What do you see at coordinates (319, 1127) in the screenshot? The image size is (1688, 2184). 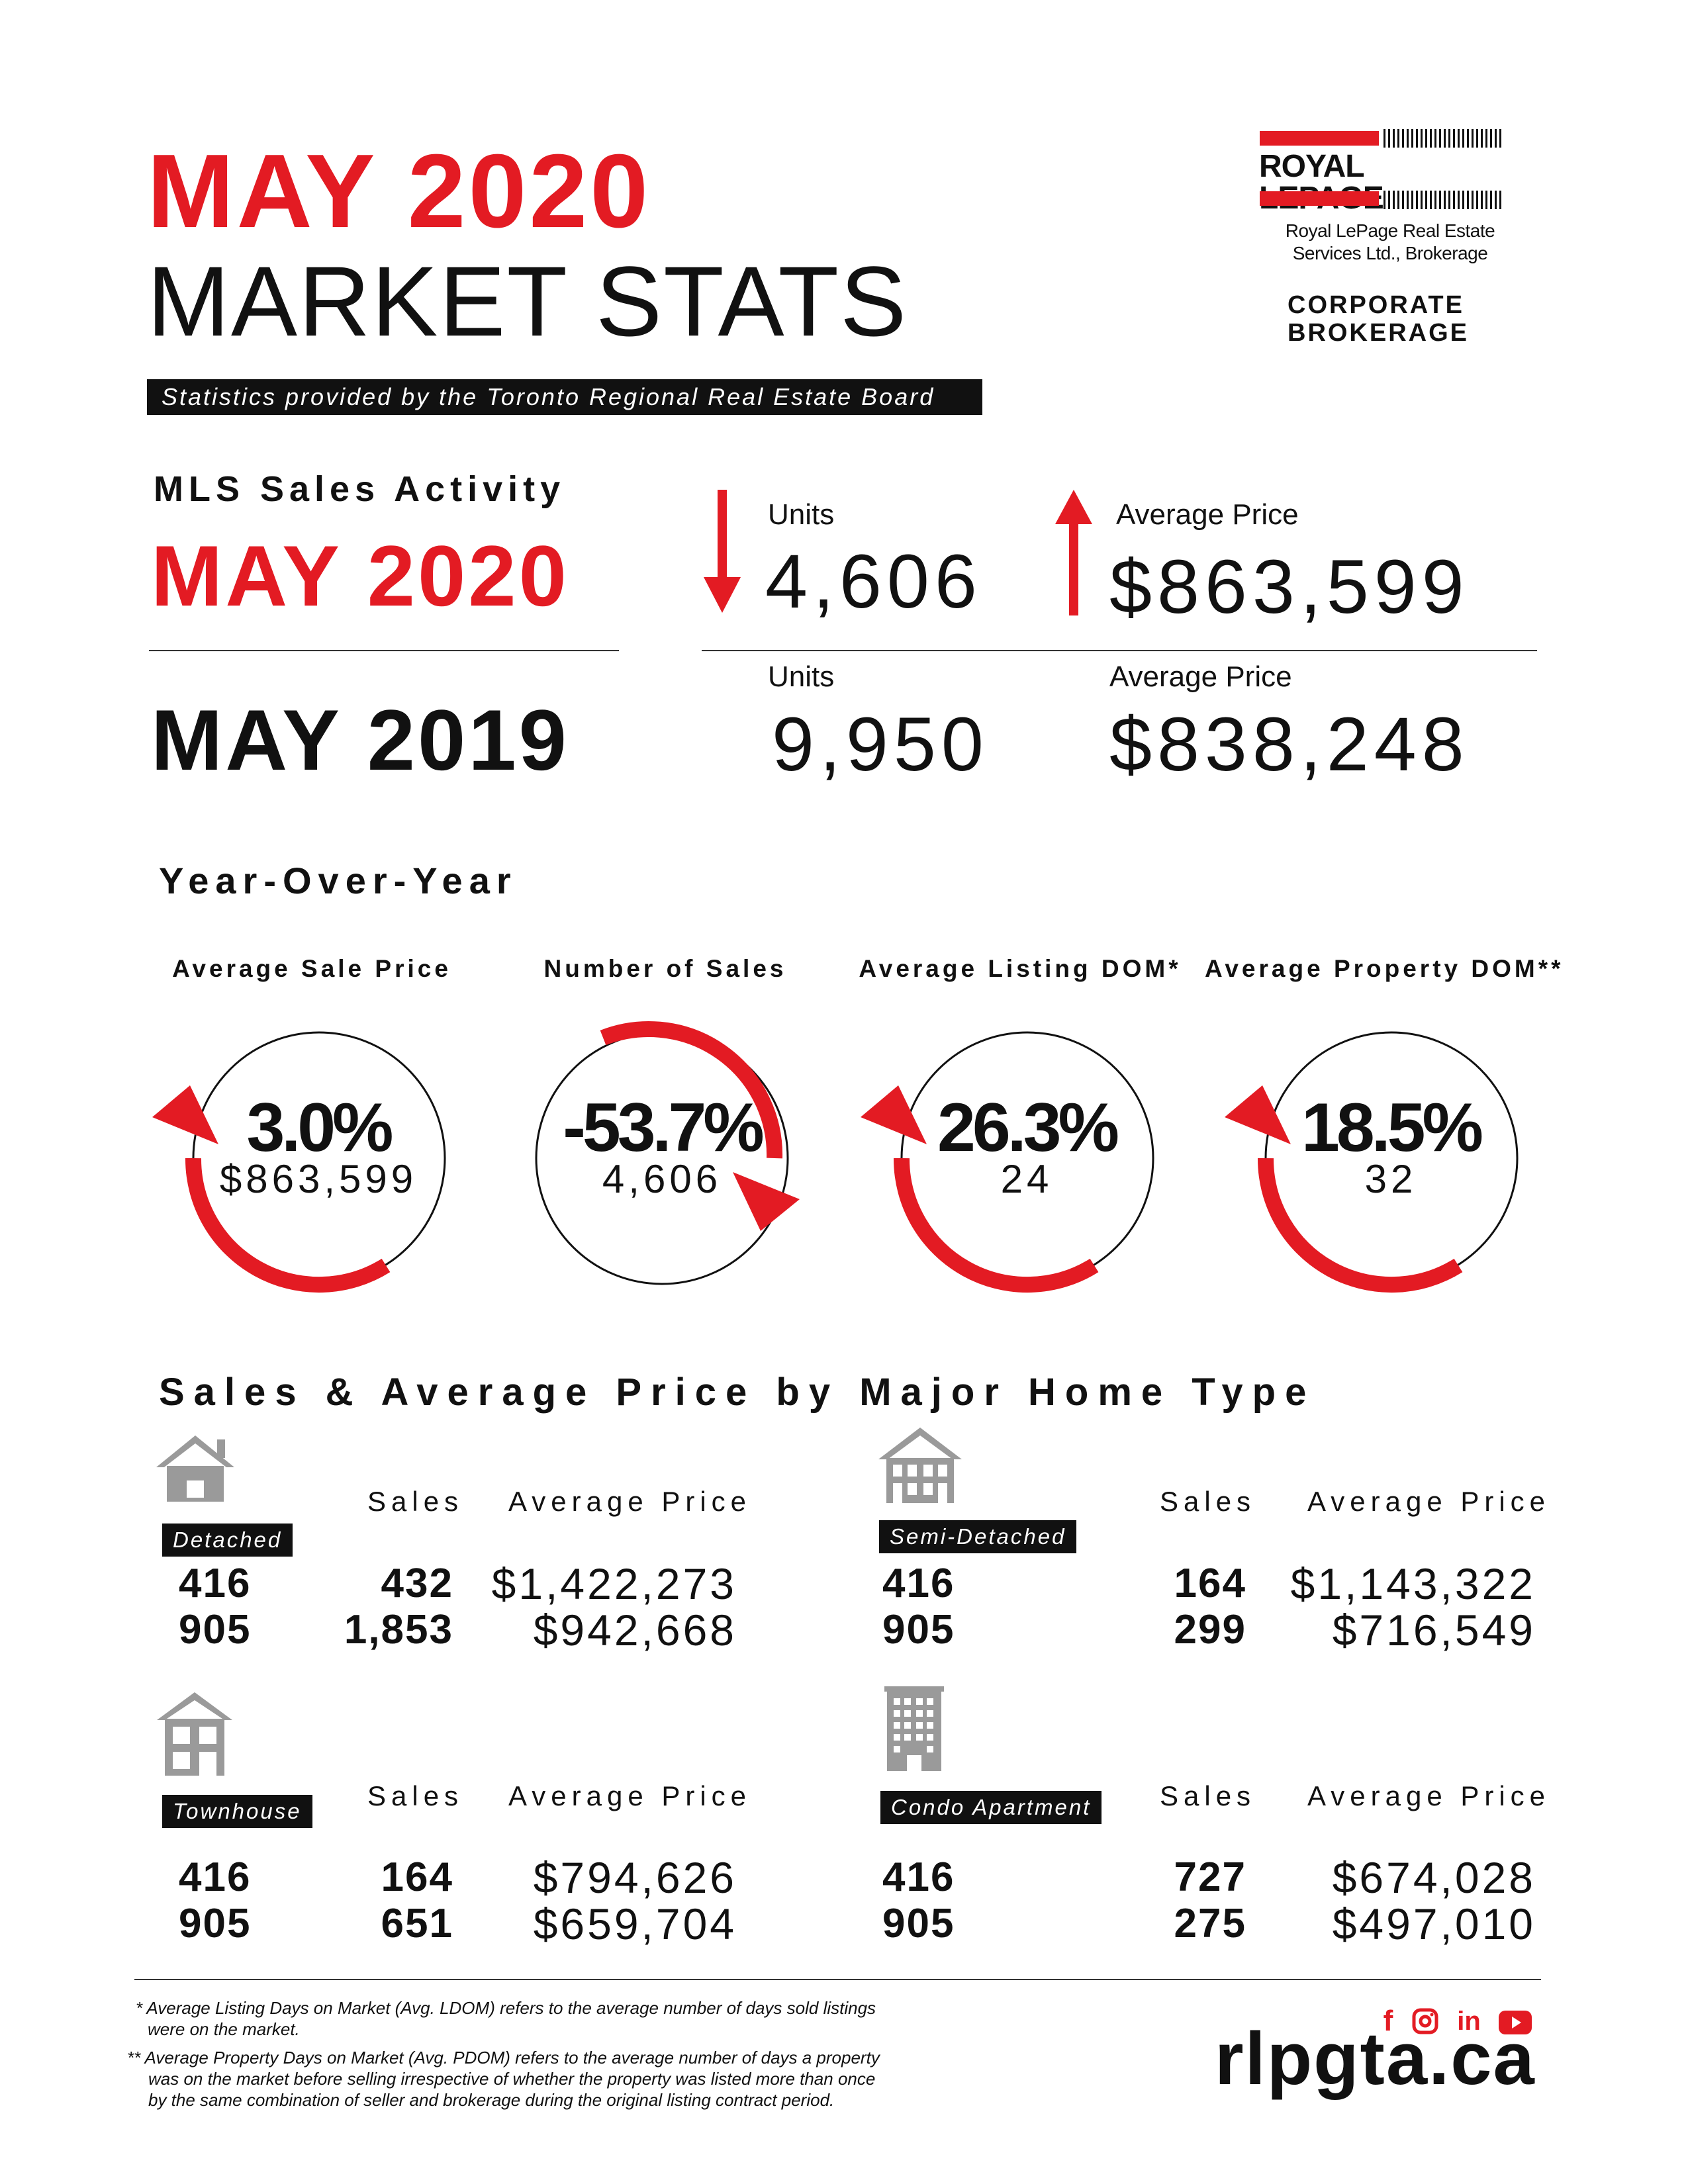 I see `gauge-pct-avg-sale-price: 3.0%` at bounding box center [319, 1127].